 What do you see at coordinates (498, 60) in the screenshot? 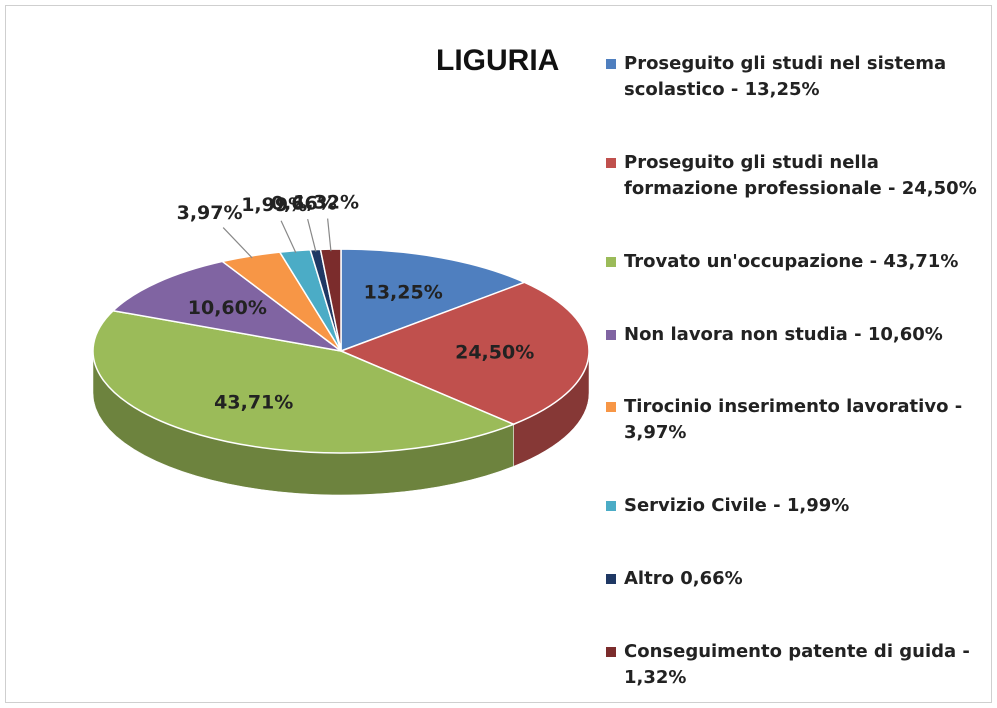
I see `chart-title: LIGURIA` at bounding box center [498, 60].